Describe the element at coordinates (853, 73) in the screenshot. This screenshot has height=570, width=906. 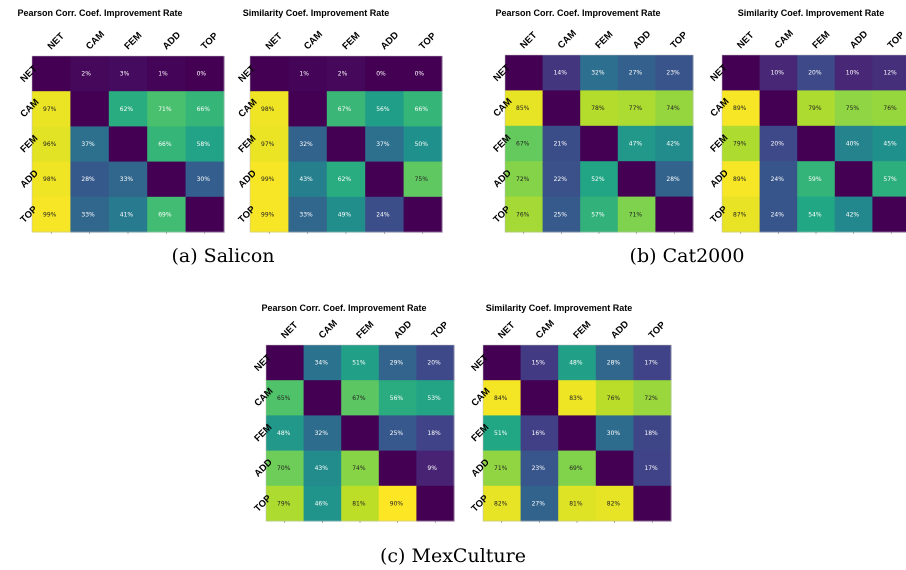
I see `cell-value-label: 10%` at that location.